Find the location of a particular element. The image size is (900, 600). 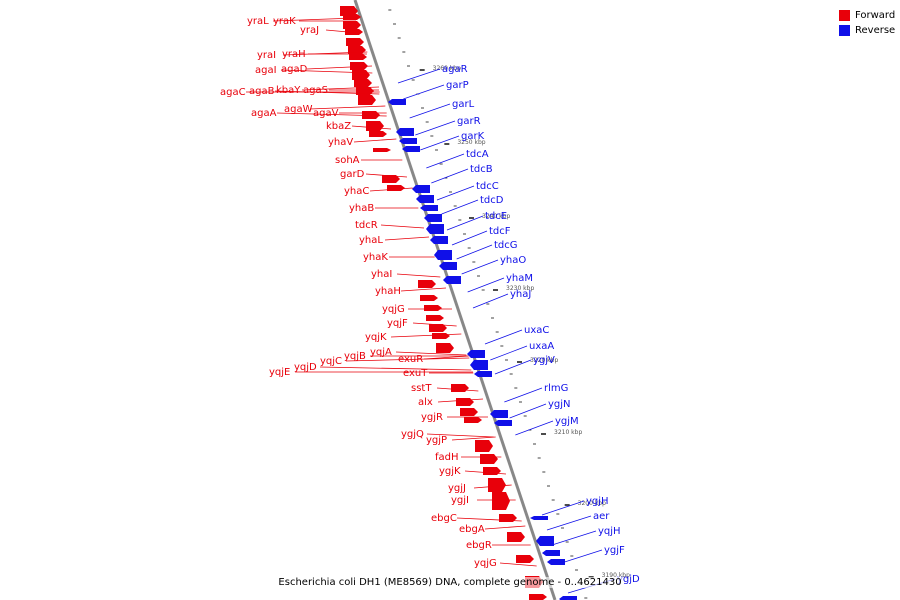

scale-tick-label: 3240 kbp is located at coordinates (496, 216).